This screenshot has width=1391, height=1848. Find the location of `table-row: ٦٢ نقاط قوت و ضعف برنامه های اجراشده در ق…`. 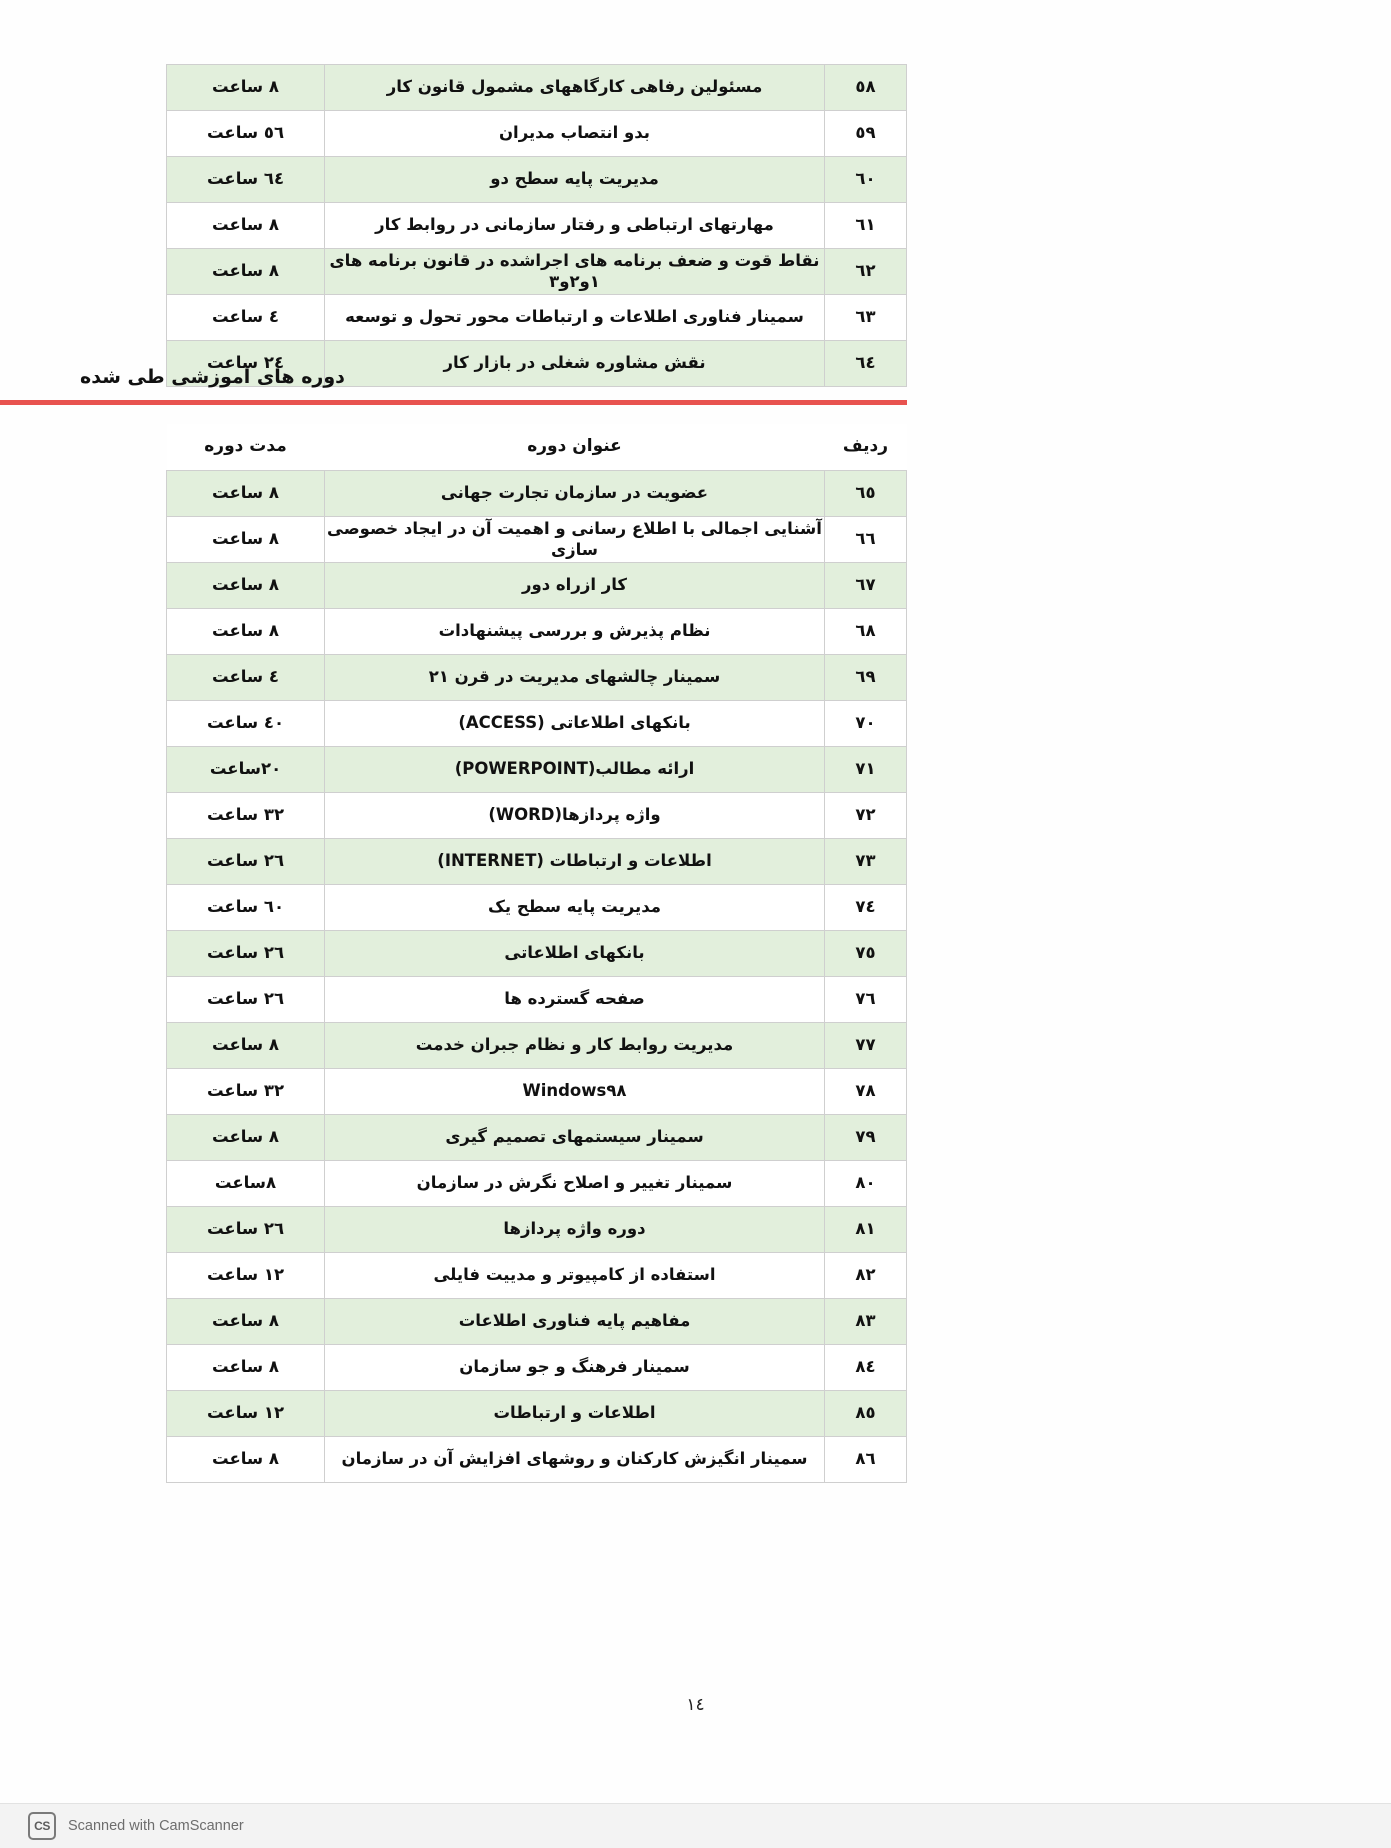

table-row: ٦٢ نقاط قوت و ضعف برنامه های اجراشده در ق… is located at coordinates (536, 271).